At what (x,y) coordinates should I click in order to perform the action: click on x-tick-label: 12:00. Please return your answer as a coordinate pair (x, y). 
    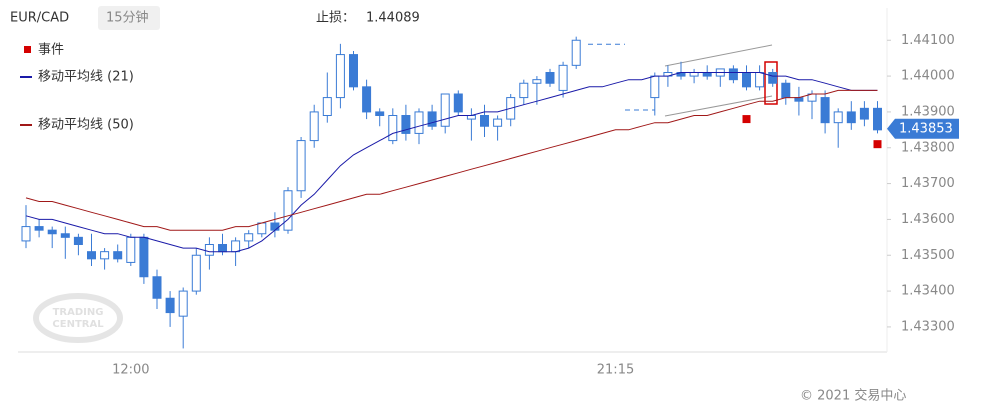
    Looking at the image, I should click on (130, 370).